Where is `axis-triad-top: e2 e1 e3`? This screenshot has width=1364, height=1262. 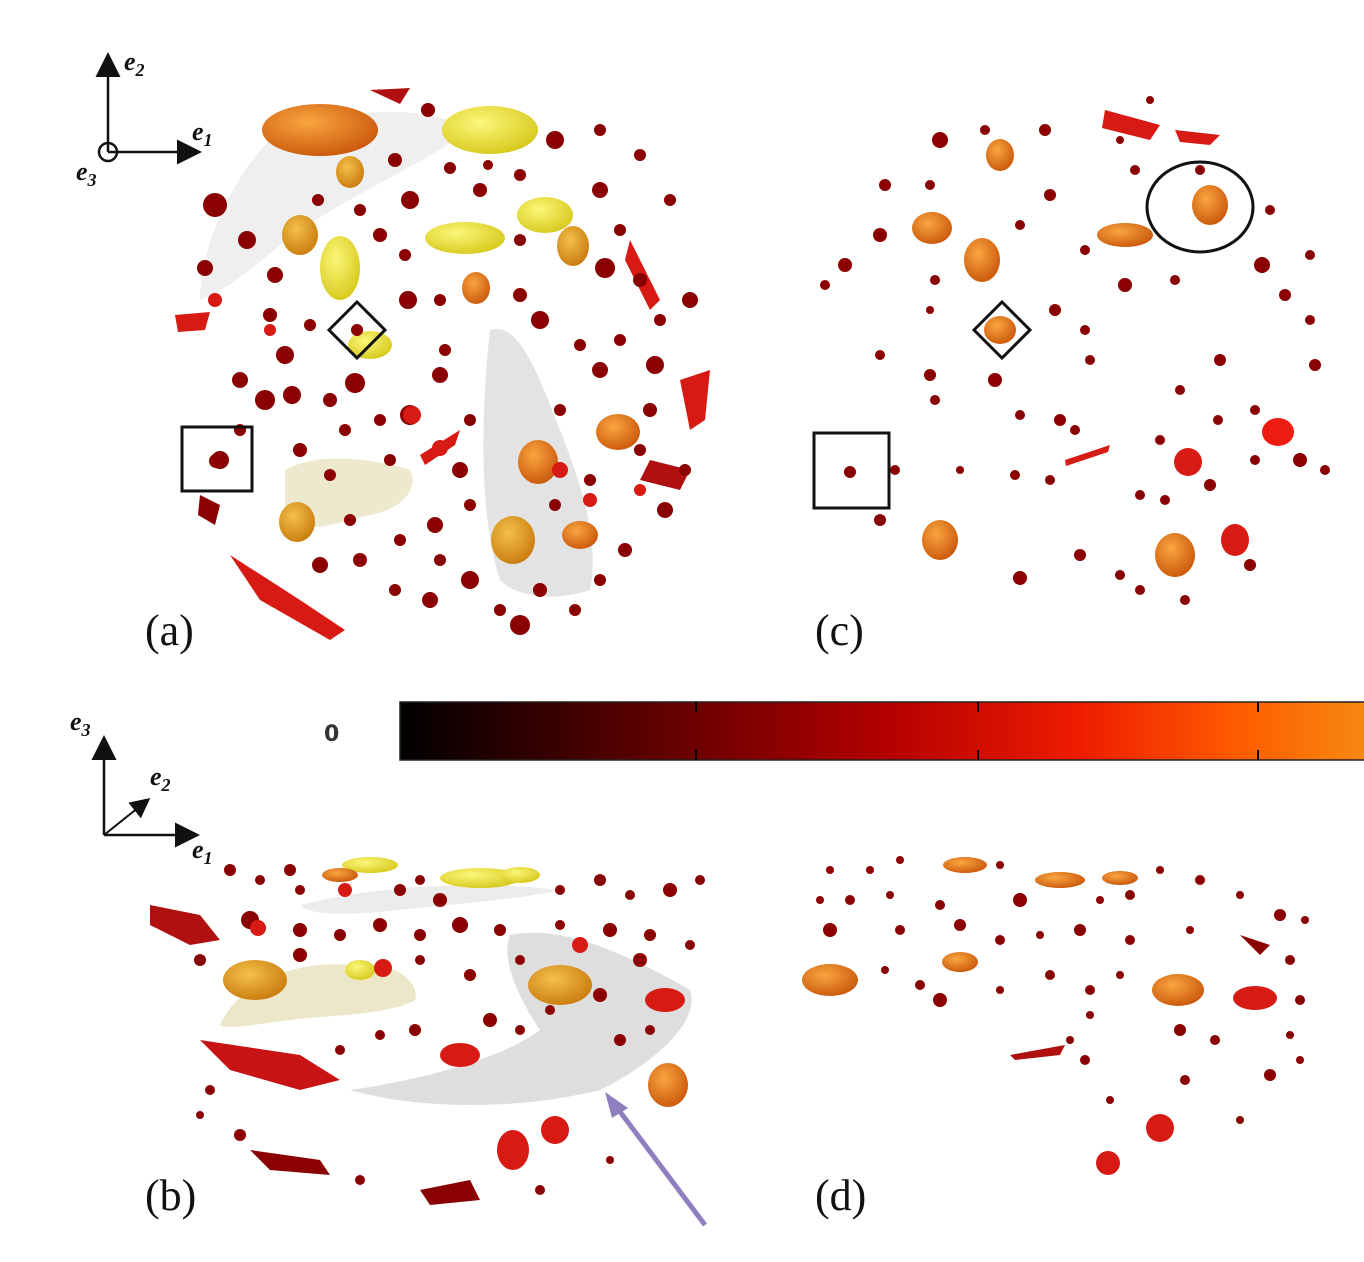 axis-triad-top: e2 e1 e3 is located at coordinates (144, 118).